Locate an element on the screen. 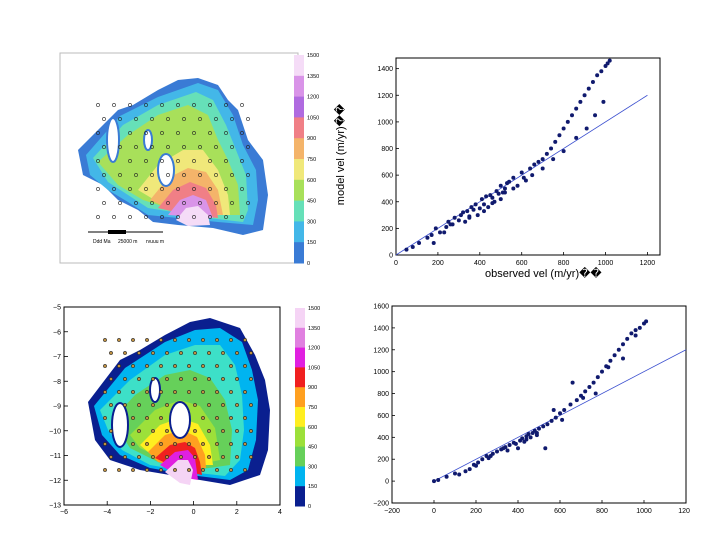 Image resolution: width=727 pixels, height=540 pixels. x-tick-label: 4 is located at coordinates (280, 512).